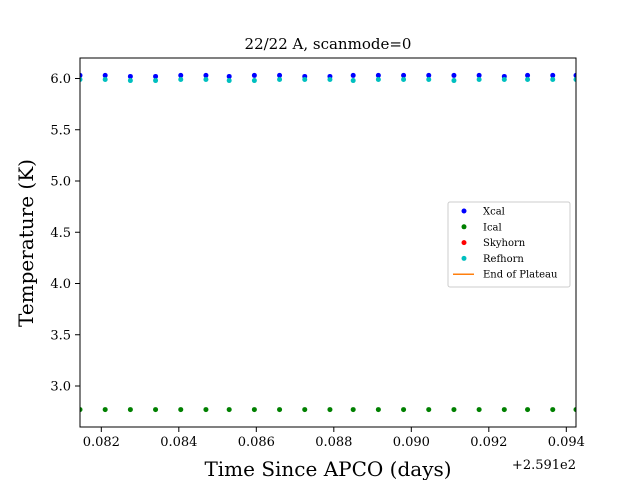  I want to click on legend-swatch-ical, so click(464, 227).